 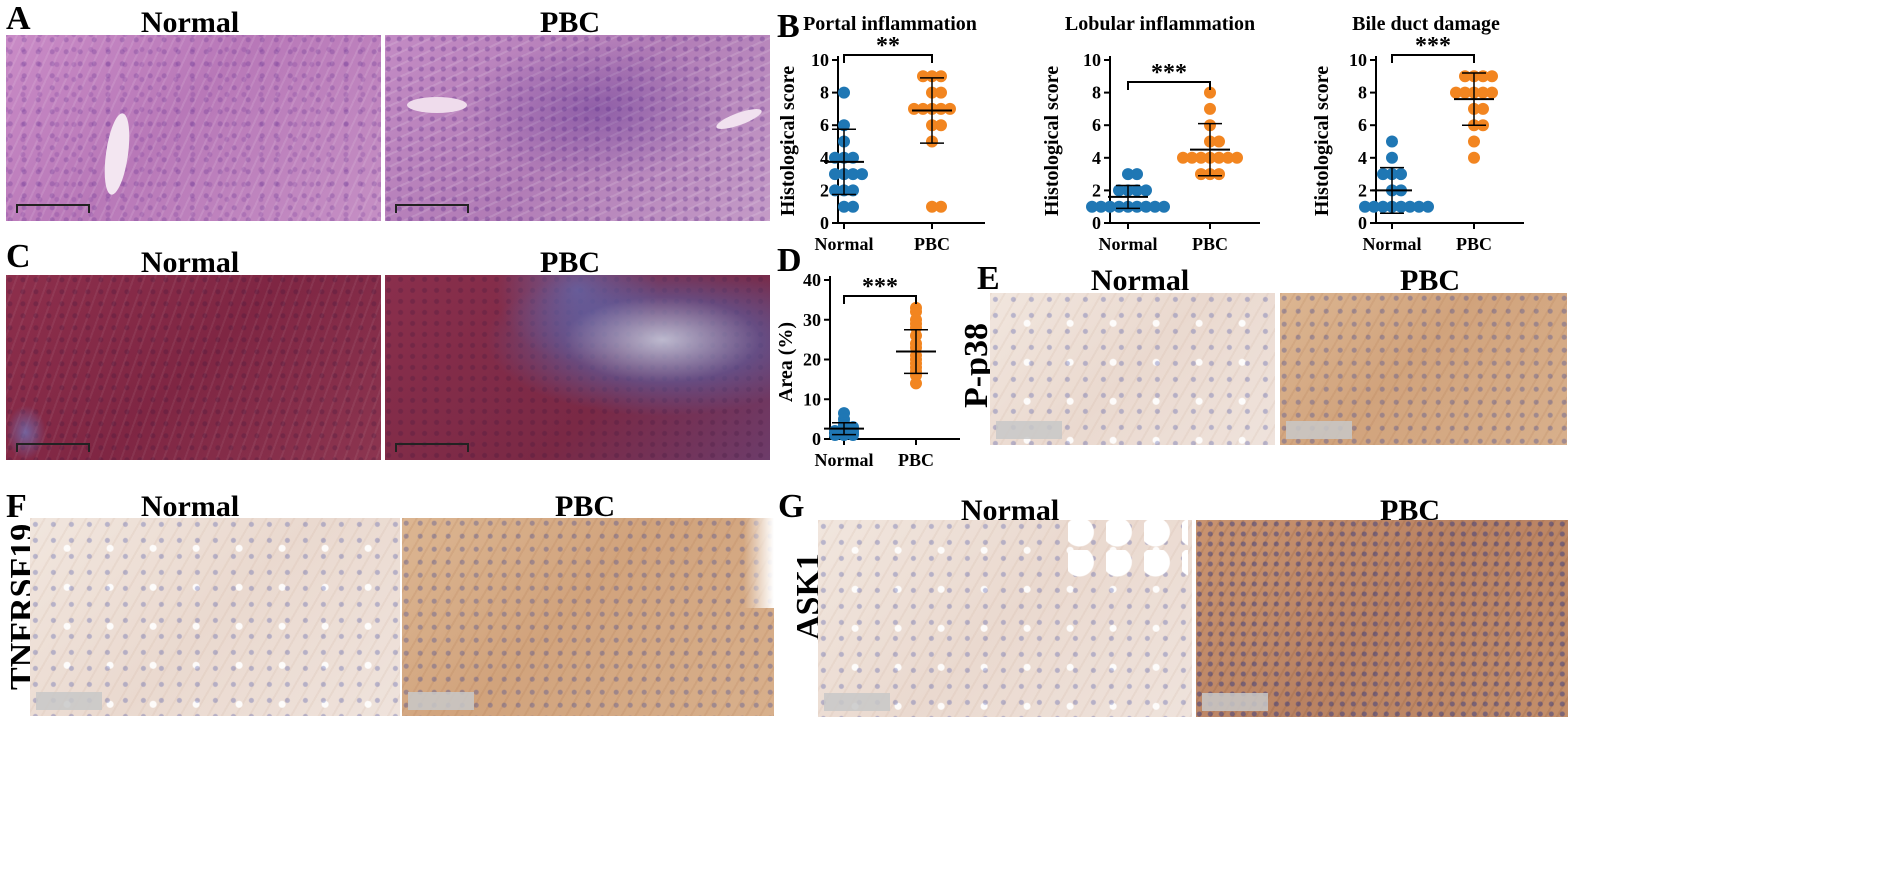 What do you see at coordinates (988, 278) in the screenshot?
I see `panel-label-e: E` at bounding box center [988, 278].